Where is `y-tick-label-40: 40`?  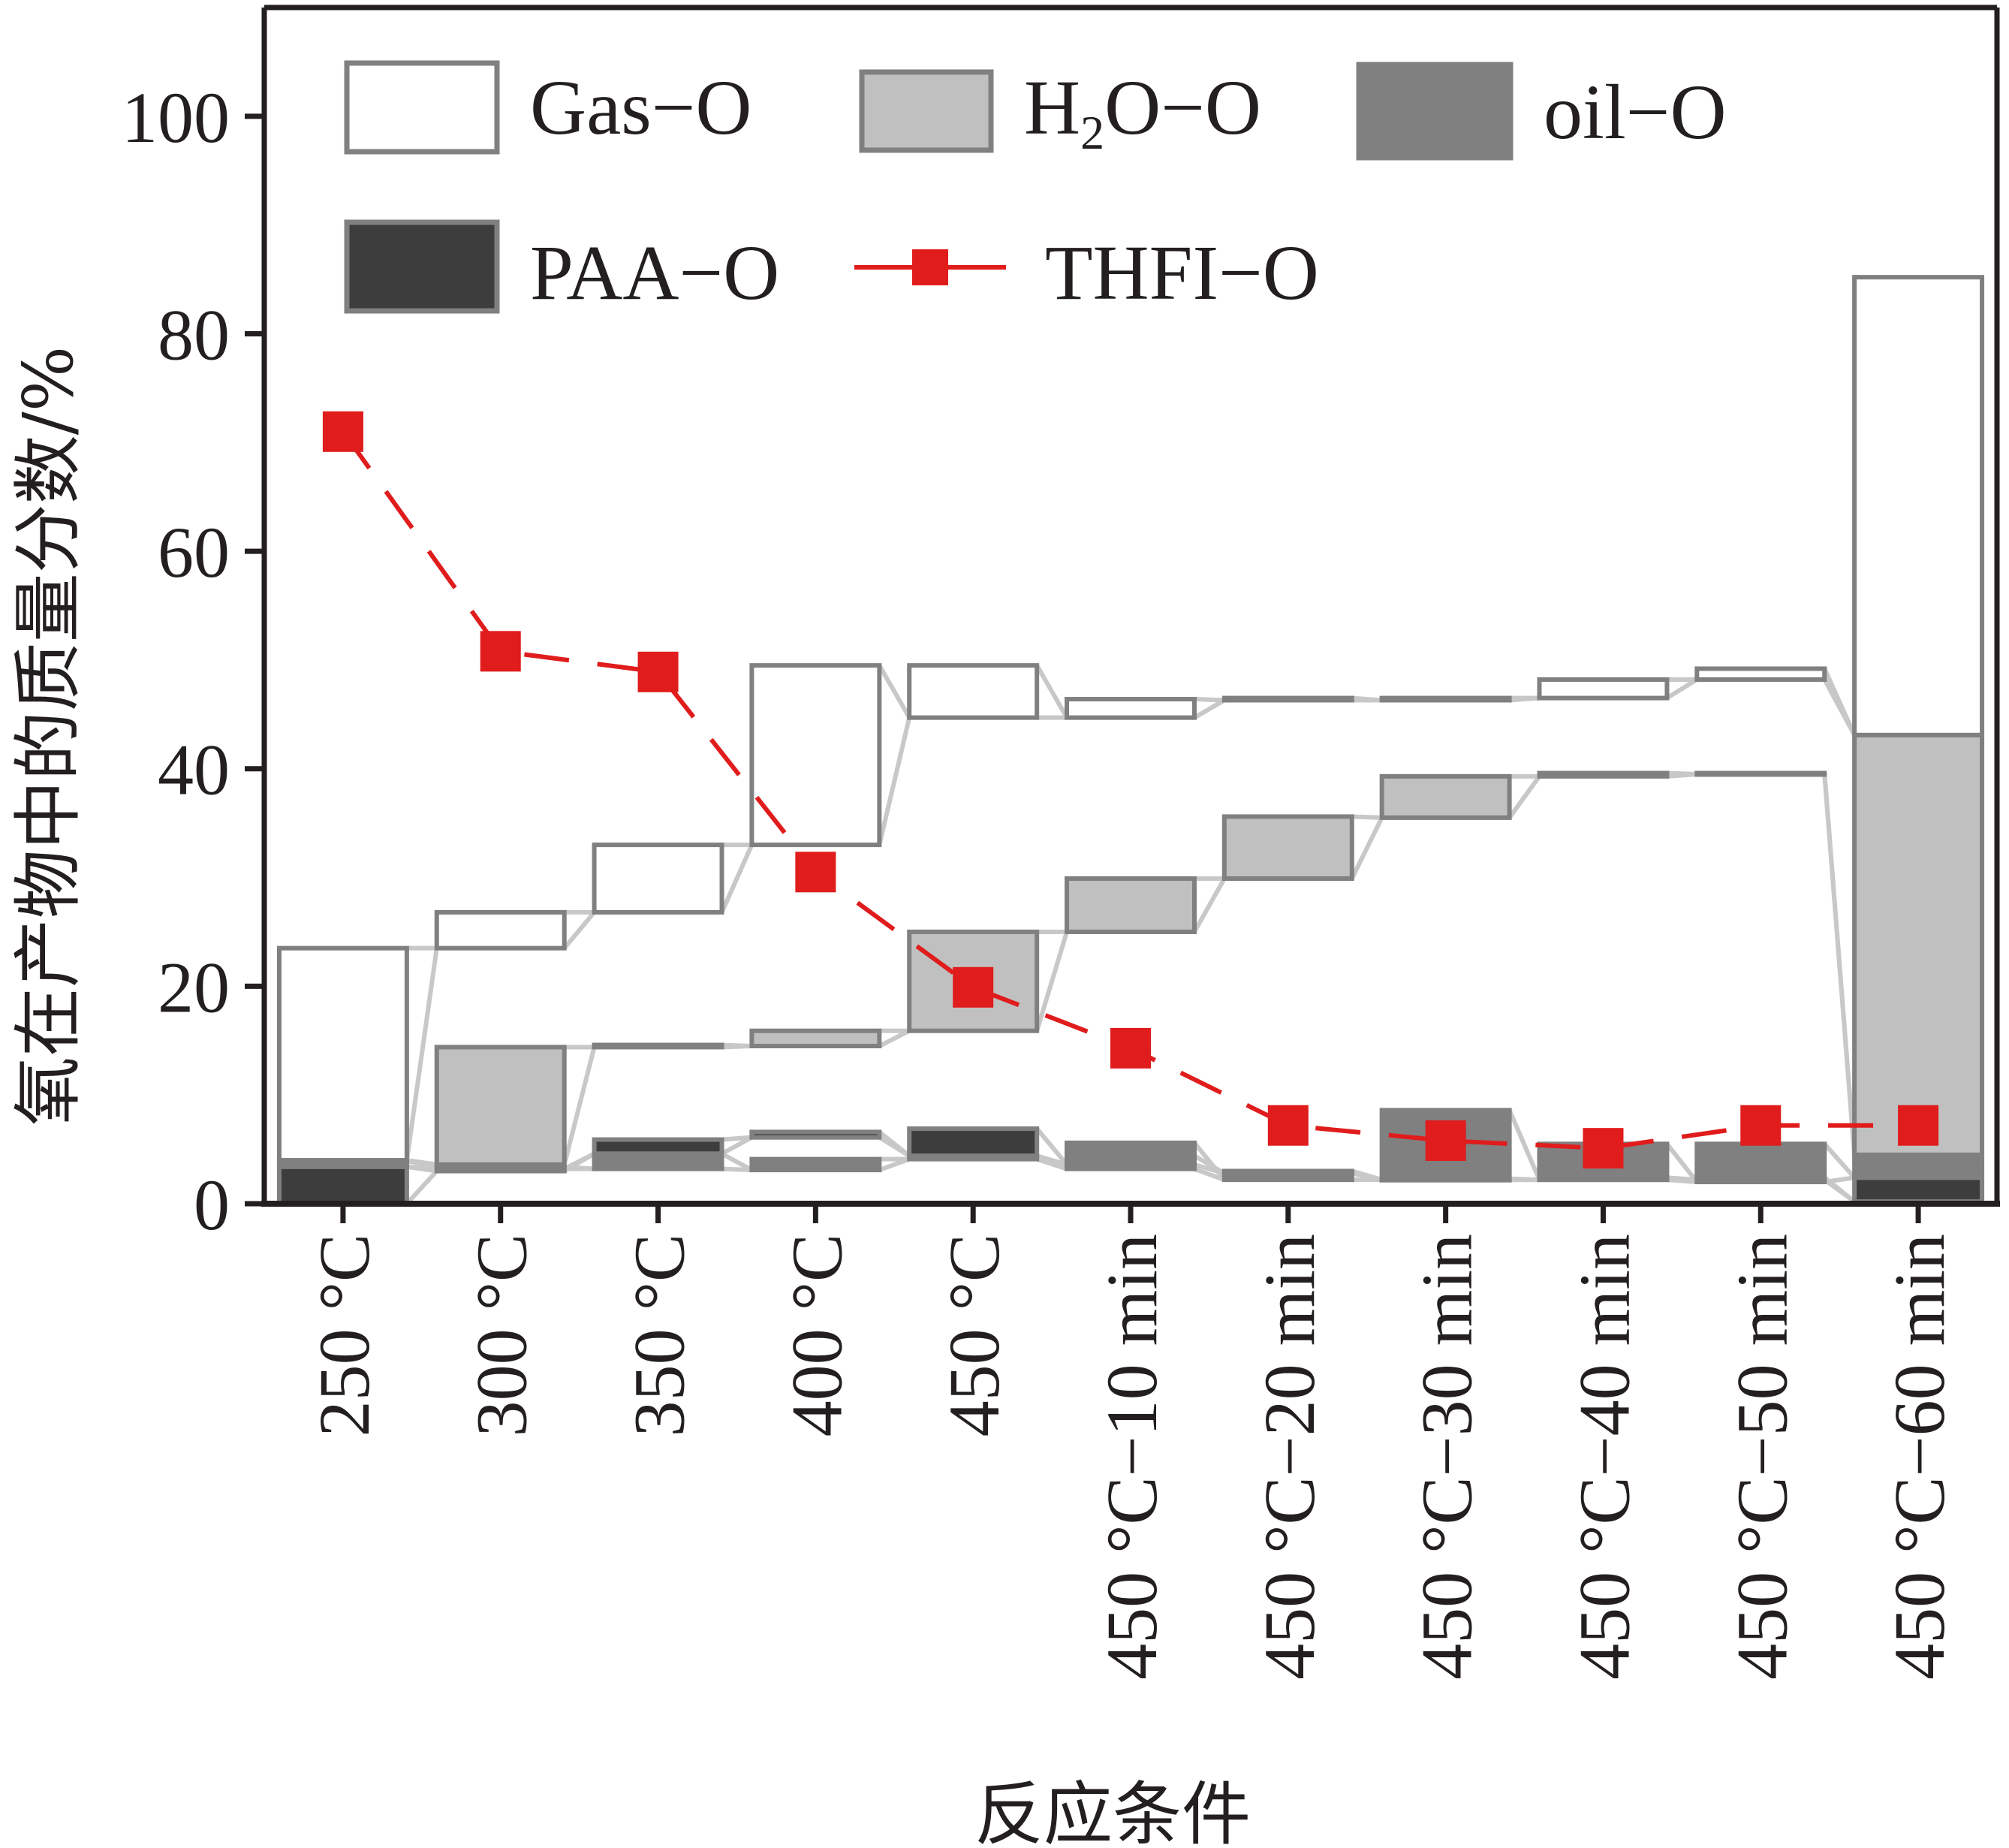 y-tick-label-40: 40 is located at coordinates (194, 770).